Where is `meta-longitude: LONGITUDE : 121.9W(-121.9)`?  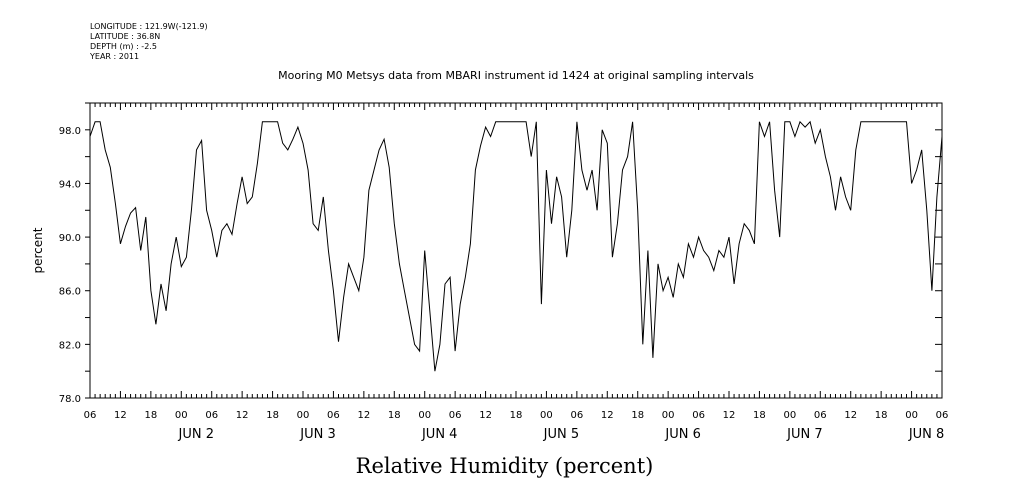 meta-longitude: LONGITUDE : 121.9W(-121.9) is located at coordinates (149, 26).